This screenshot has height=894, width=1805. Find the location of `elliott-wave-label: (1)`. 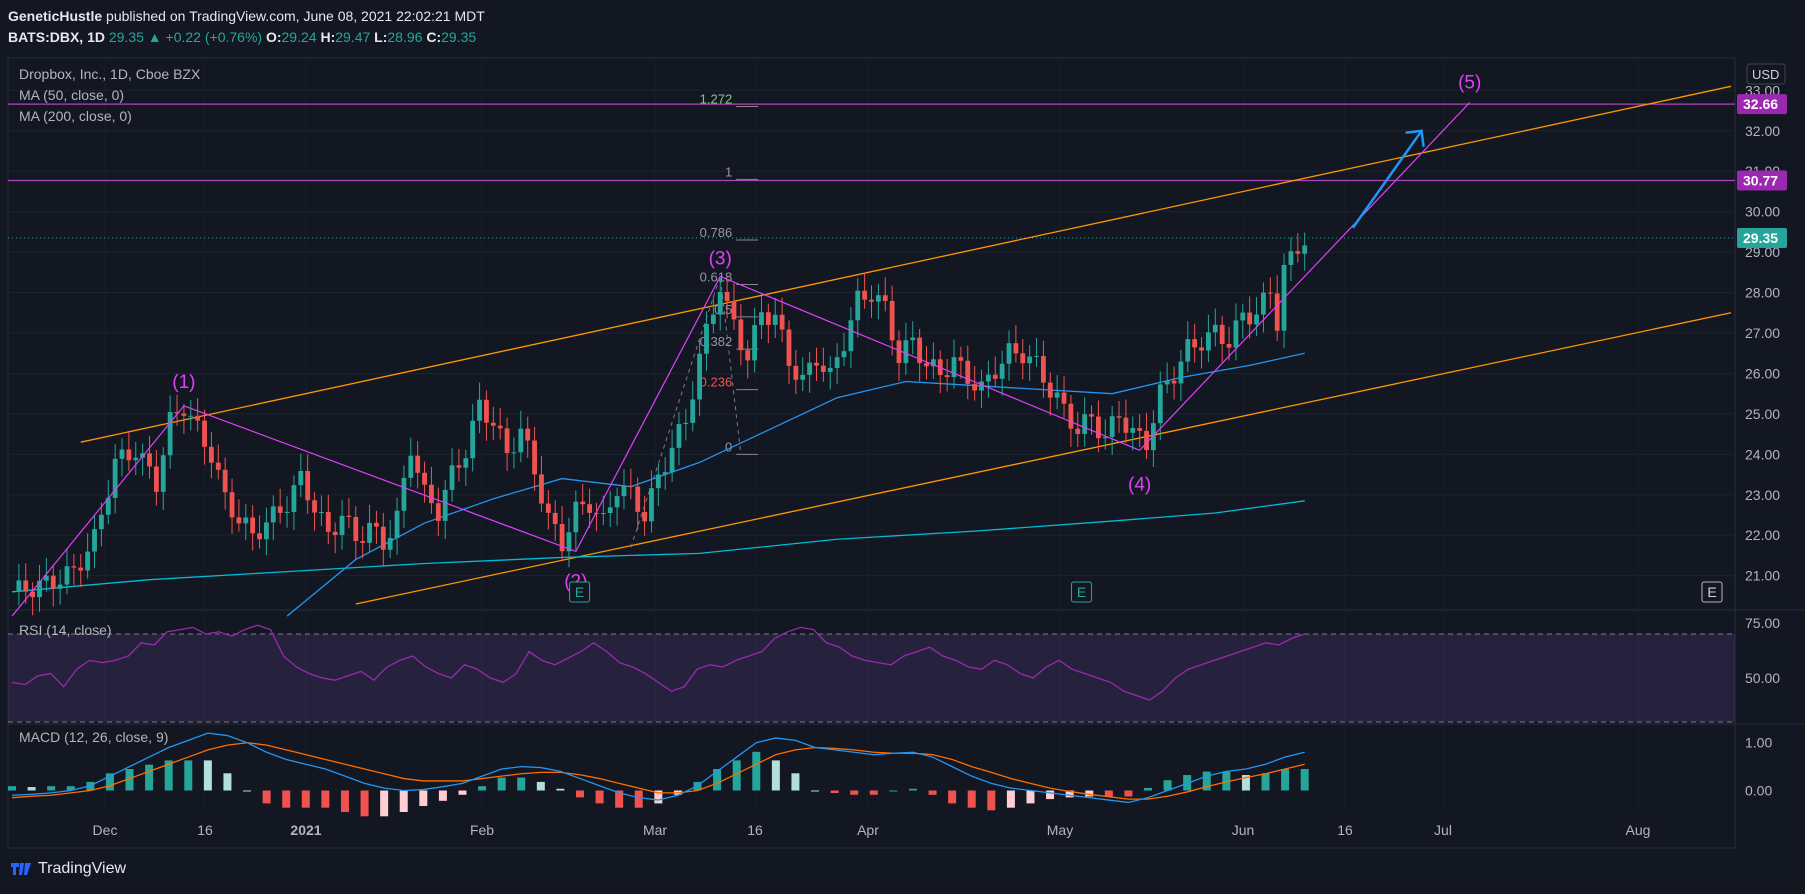

elliott-wave-label: (1) is located at coordinates (183, 382).